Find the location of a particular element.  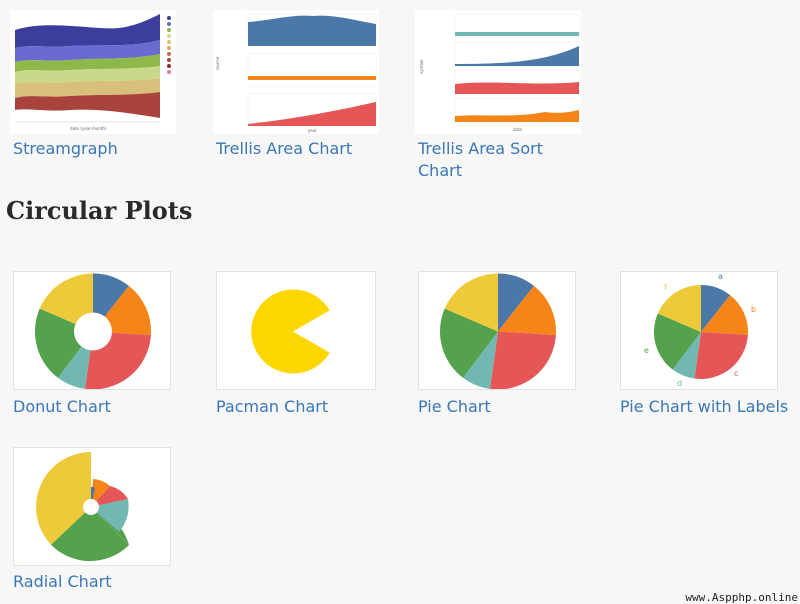

pie-chart-image is located at coordinates (498, 331).